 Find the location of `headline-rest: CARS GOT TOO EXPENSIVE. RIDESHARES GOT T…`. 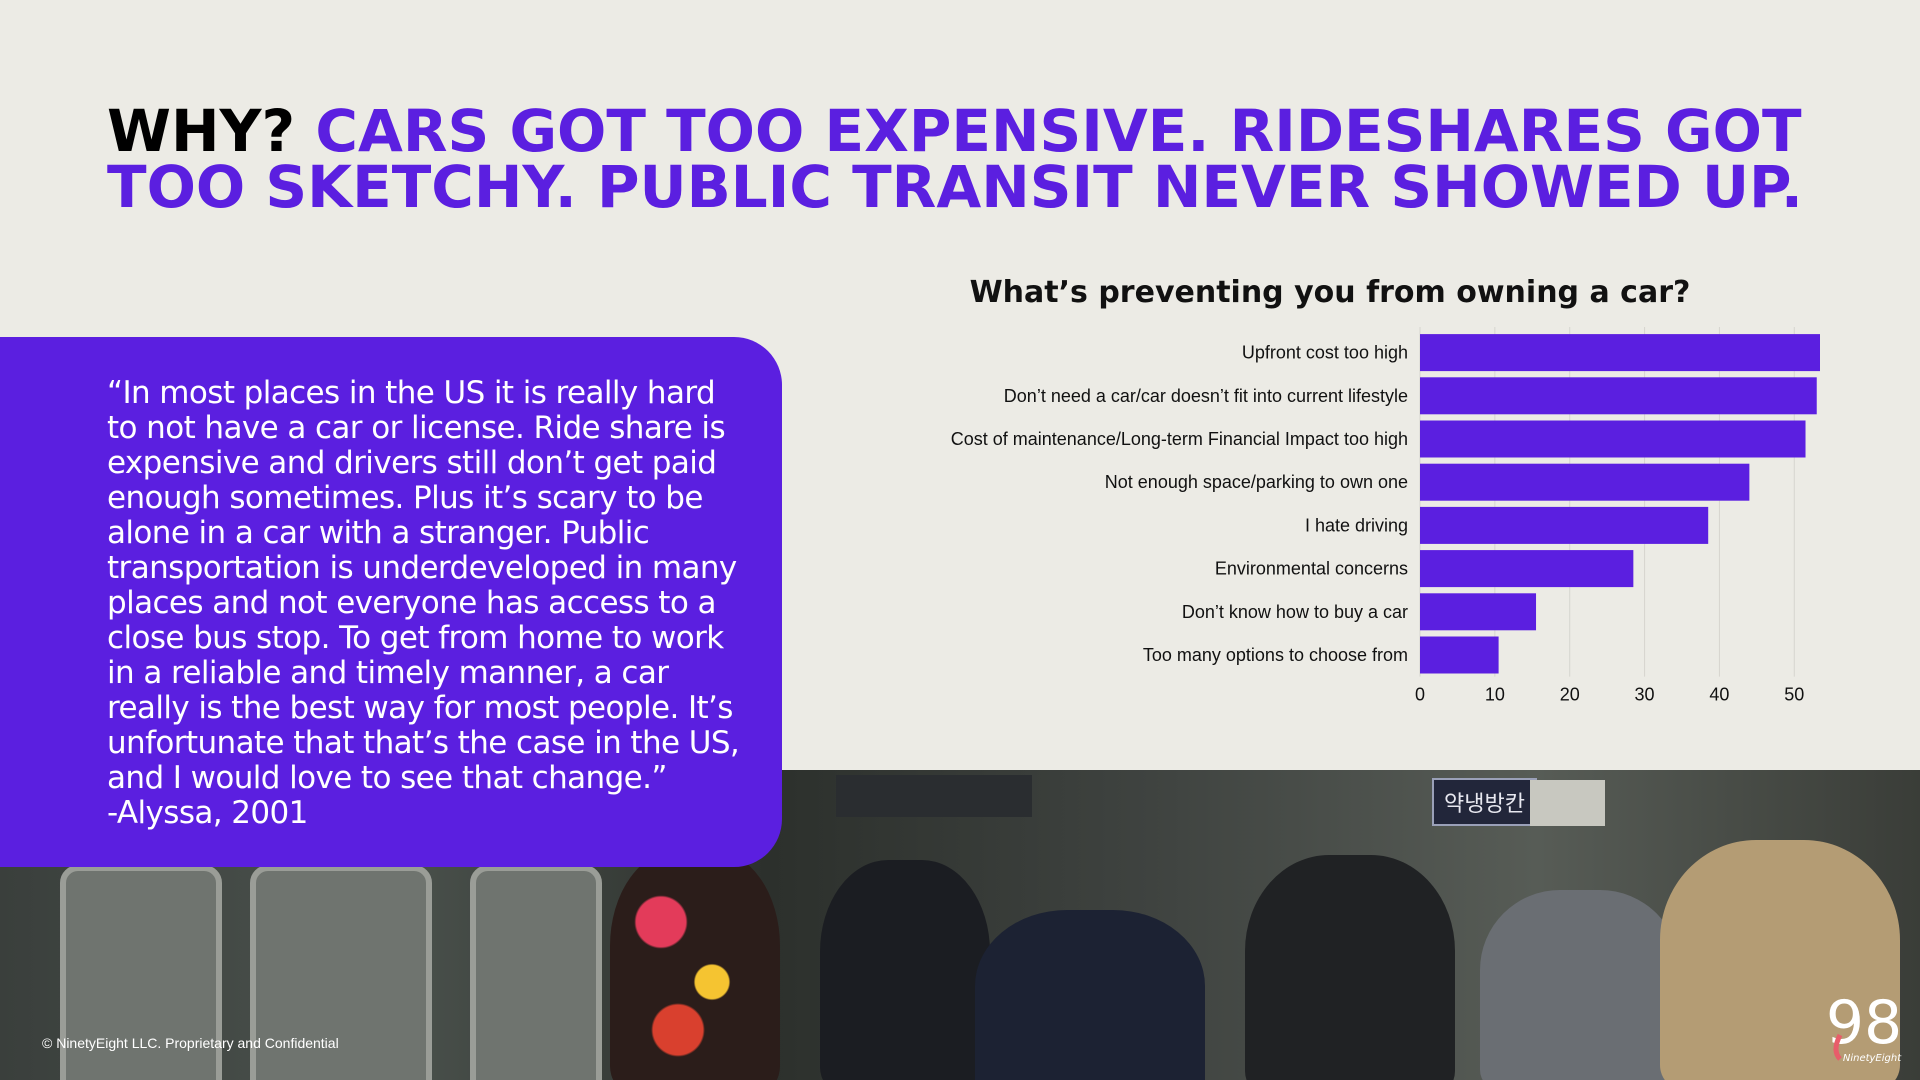

headline-rest: CARS GOT TOO EXPENSIVE. RIDESHARES GOT T… is located at coordinates (955, 159).